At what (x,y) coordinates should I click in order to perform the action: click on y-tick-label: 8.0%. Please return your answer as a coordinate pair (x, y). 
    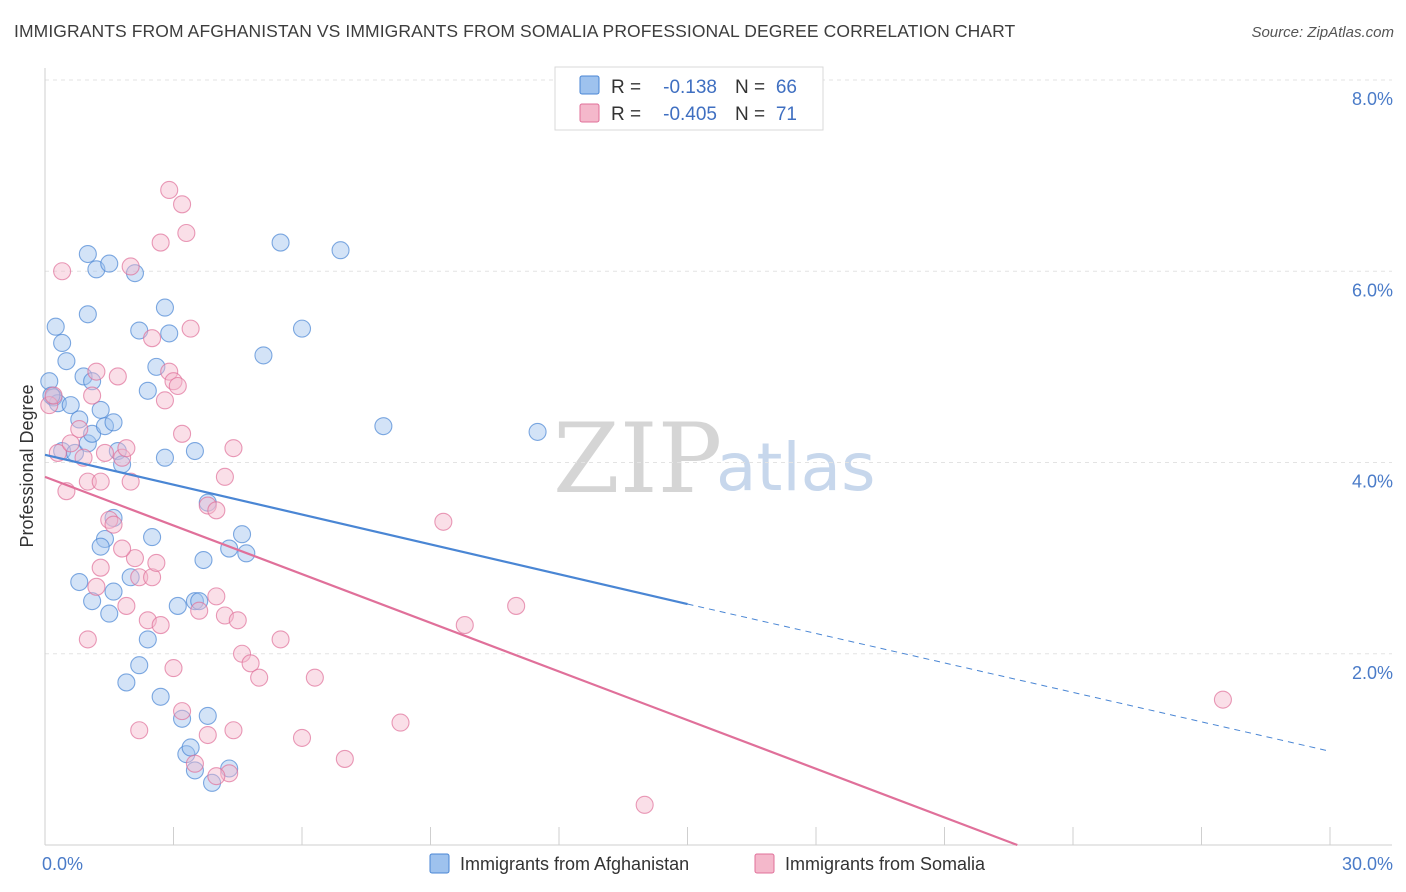
    Looking at the image, I should click on (1372, 99).